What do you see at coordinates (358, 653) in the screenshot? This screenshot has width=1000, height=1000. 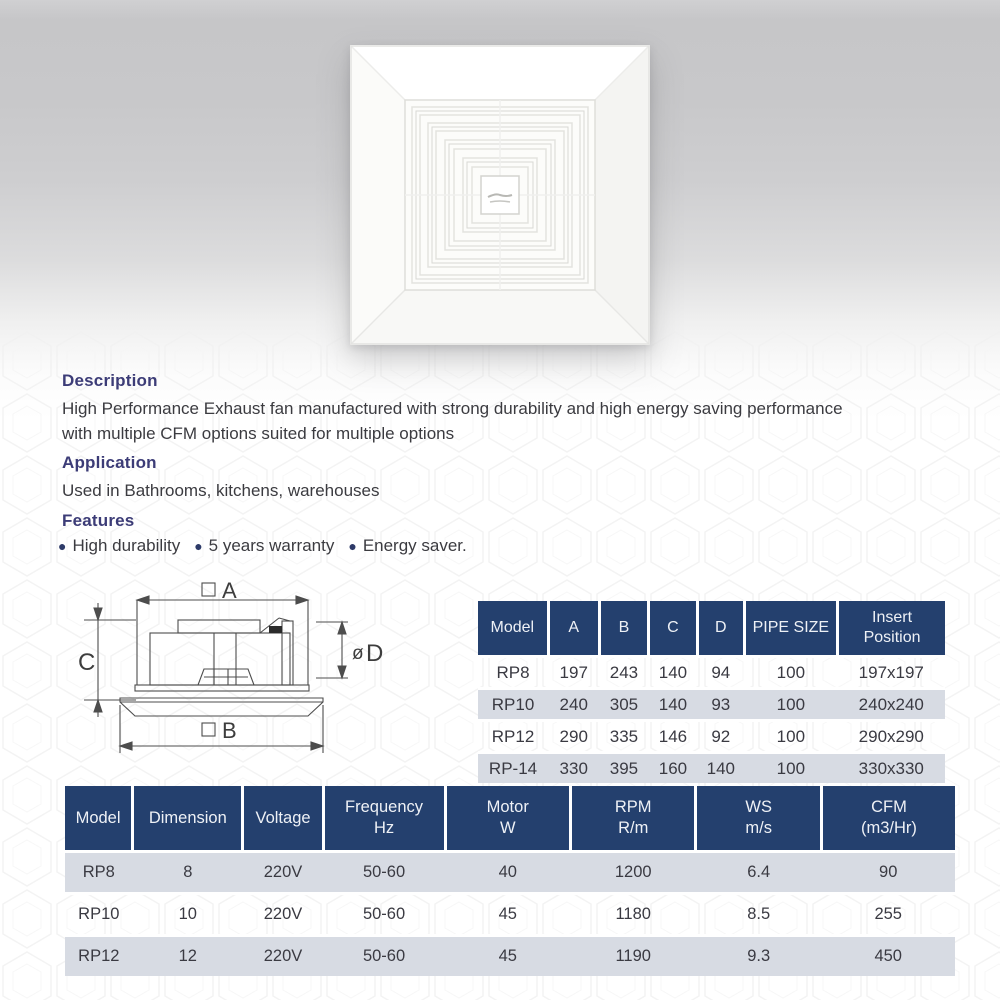 I see `diagram-label-d-prefix: ø` at bounding box center [358, 653].